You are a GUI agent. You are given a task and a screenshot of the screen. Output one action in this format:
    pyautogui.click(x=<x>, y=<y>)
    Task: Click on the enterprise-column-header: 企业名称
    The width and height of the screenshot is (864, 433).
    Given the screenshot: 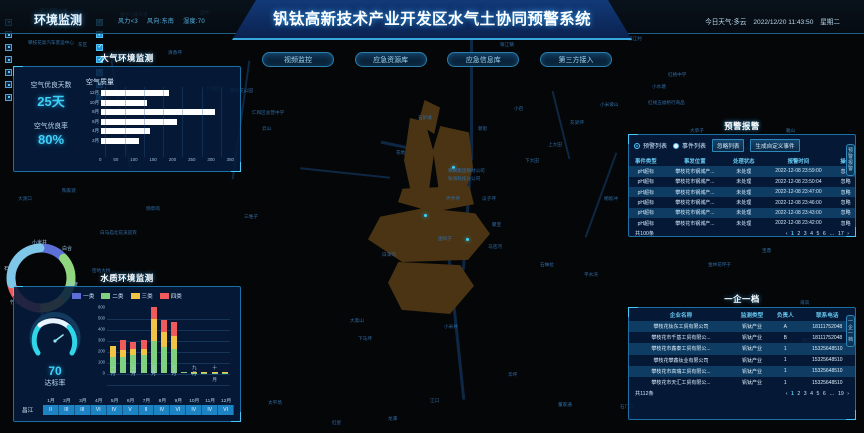 What is the action you would take?
    pyautogui.click(x=681, y=316)
    